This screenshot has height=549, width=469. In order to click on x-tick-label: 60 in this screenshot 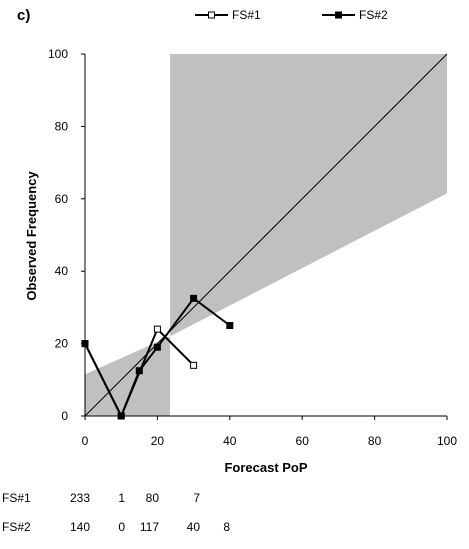, I will do `click(303, 441)`.